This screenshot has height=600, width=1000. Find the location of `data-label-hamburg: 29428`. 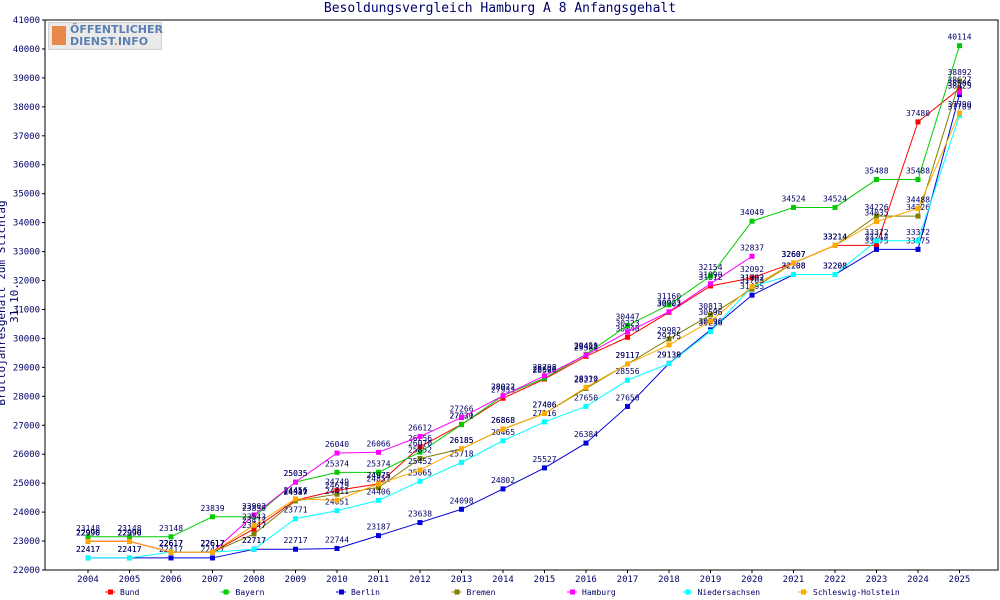

data-label-hamburg: 29428 is located at coordinates (586, 346).